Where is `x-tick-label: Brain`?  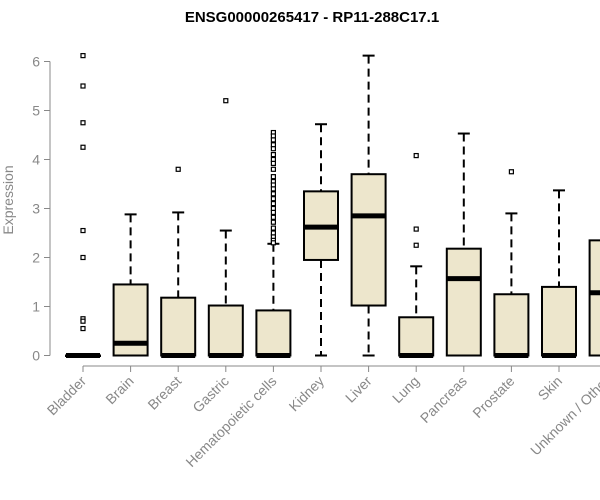 x-tick-label: Brain is located at coordinates (119, 390).